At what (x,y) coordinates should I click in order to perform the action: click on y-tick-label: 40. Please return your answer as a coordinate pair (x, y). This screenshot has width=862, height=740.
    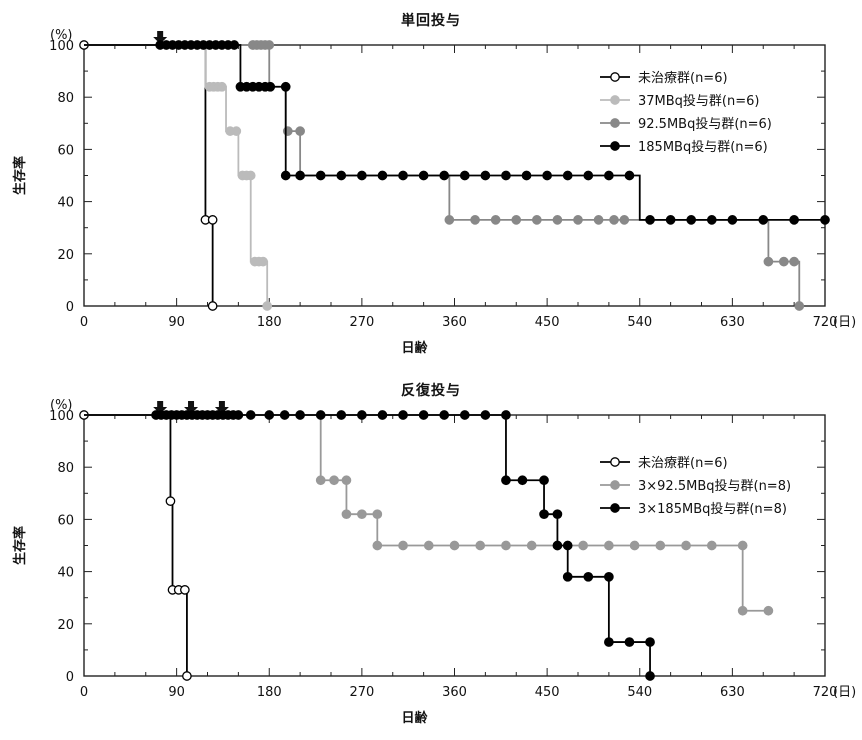
    Looking at the image, I should click on (65, 203).